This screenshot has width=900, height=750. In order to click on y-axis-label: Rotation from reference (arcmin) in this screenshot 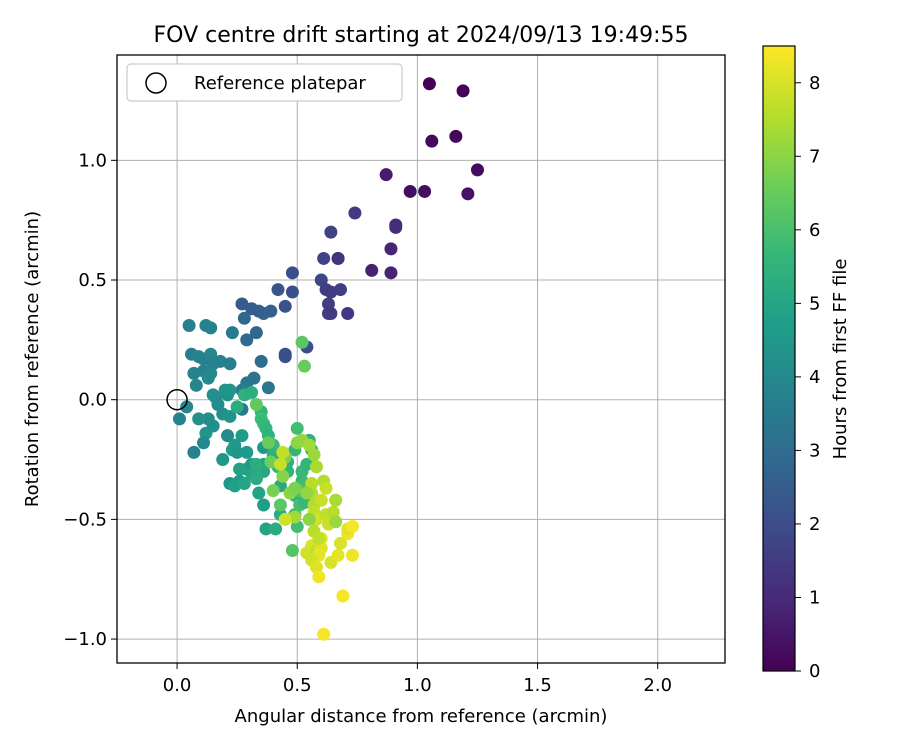, I will do `click(32, 359)`.